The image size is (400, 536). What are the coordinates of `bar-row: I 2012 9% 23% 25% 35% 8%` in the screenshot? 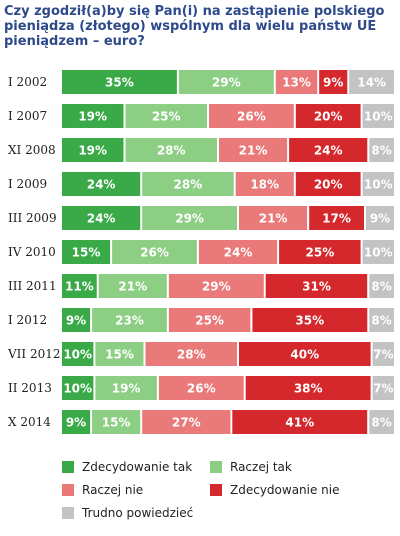 It's located at (201, 320).